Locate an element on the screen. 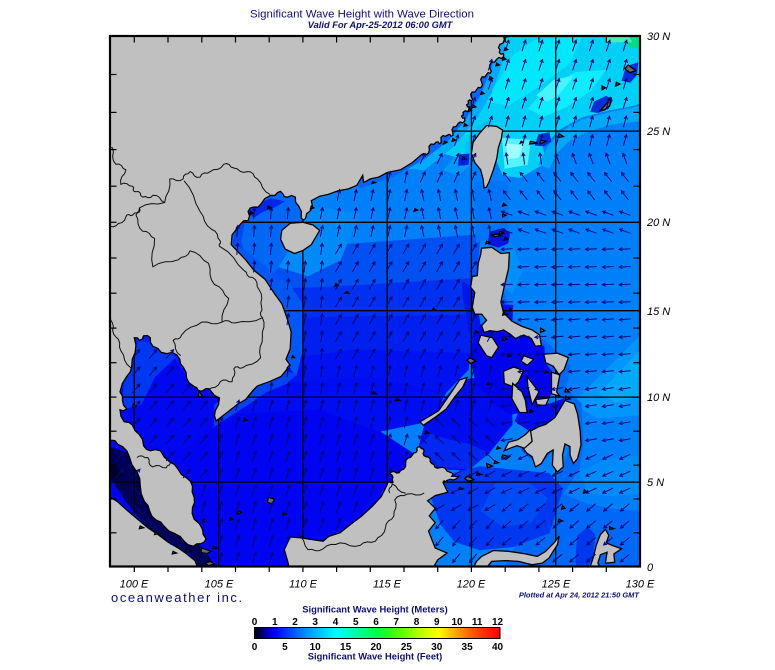 The width and height of the screenshot is (775, 670). svg-text: 120 E is located at coordinates (471, 585).